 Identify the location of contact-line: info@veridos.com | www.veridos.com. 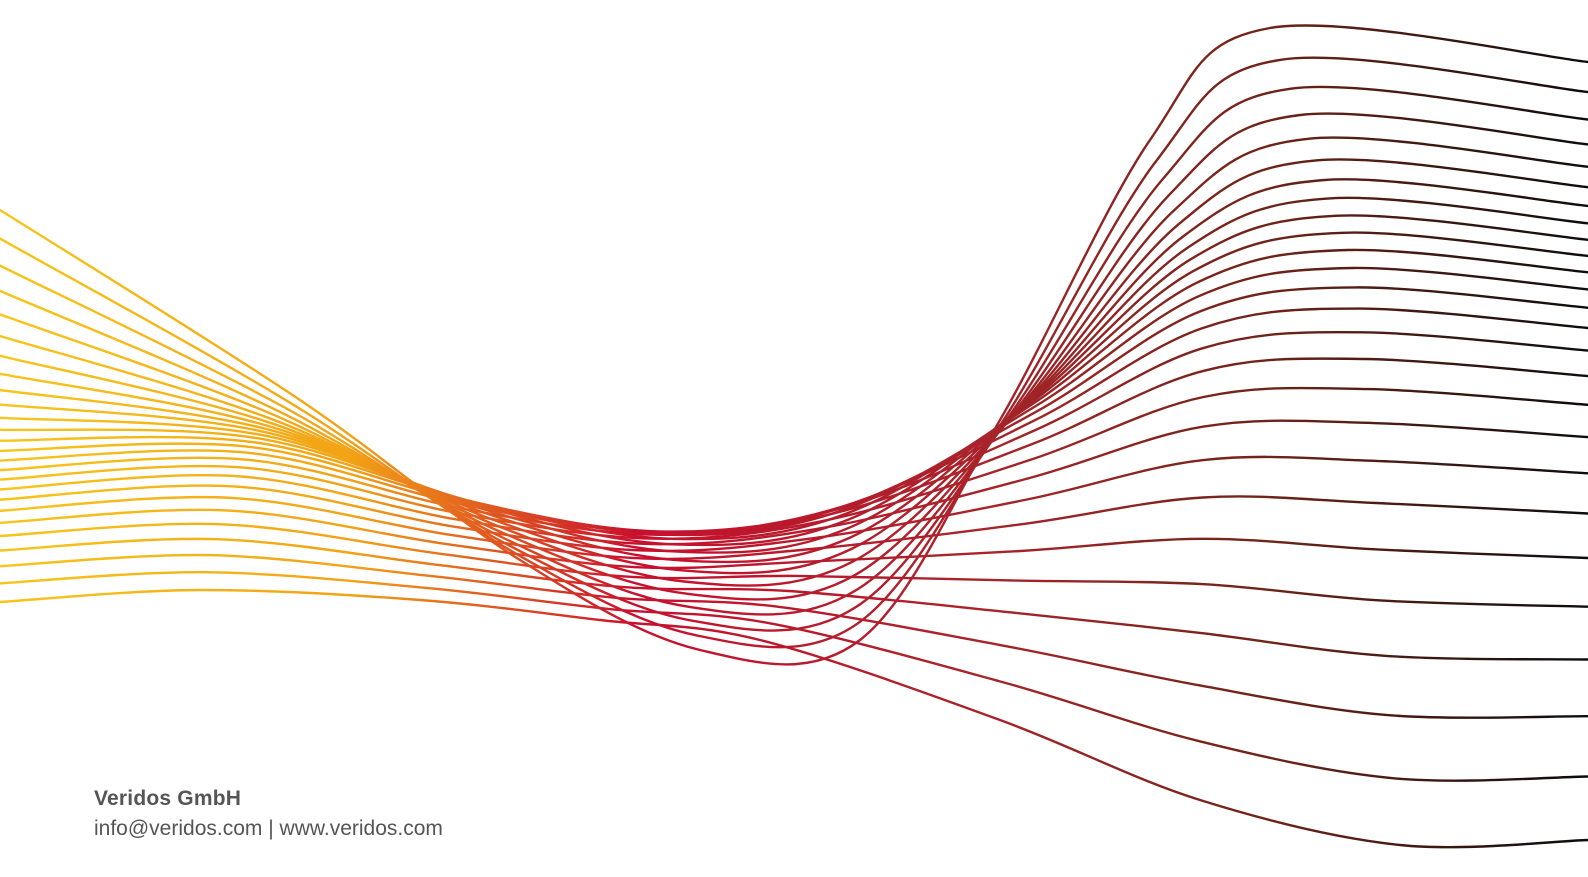
(268, 829).